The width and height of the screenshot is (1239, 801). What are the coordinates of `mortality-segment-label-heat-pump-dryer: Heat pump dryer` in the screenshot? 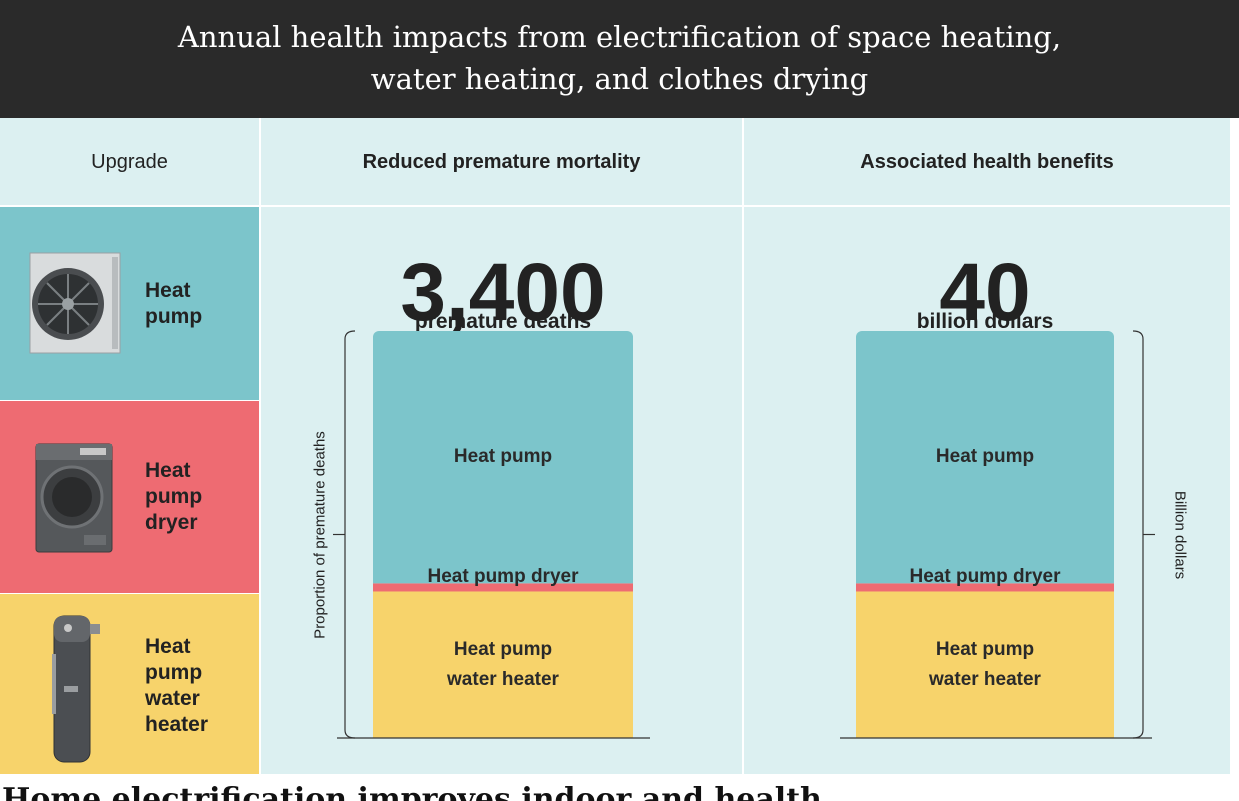 It's located at (503, 577).